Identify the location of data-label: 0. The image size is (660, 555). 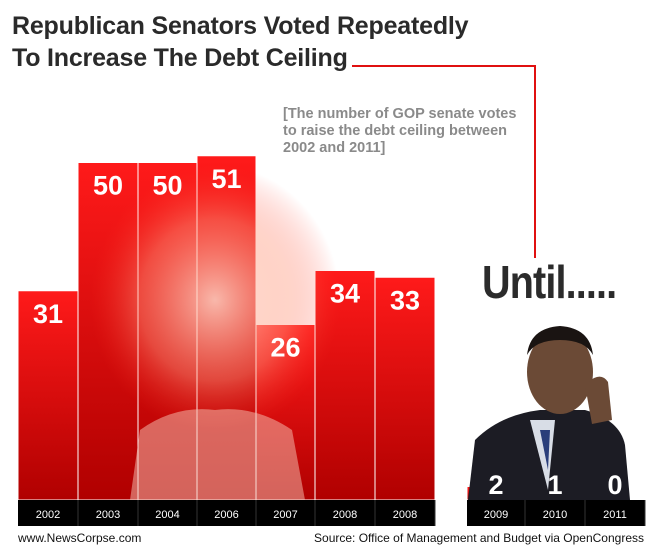
(614, 485).